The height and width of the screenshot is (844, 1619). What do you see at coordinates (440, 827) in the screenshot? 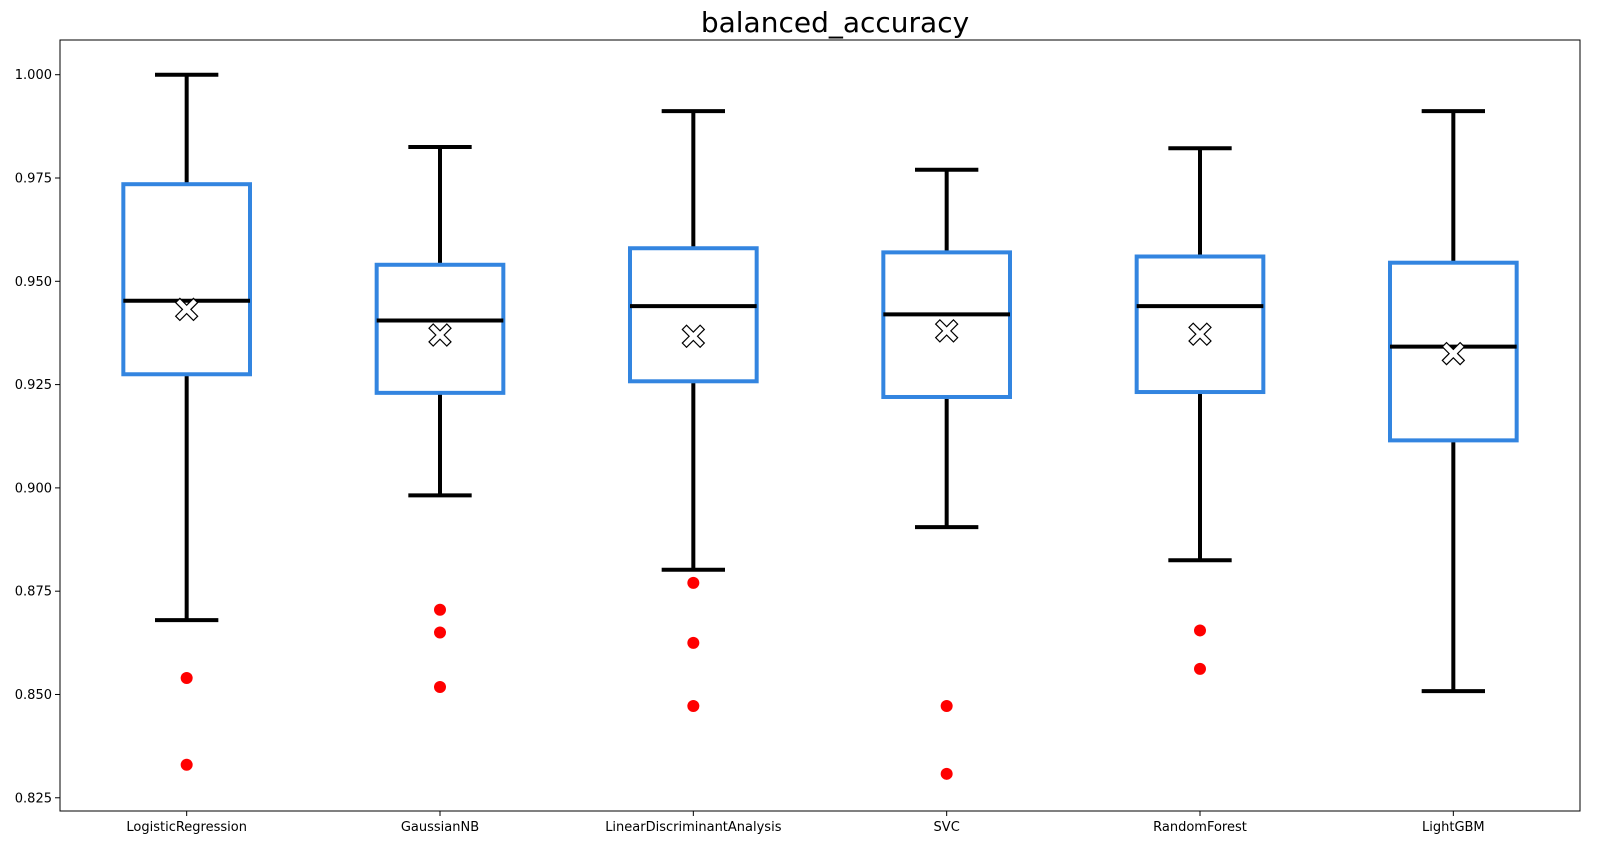
I see `x-tick-label: GaussianNB` at bounding box center [440, 827].